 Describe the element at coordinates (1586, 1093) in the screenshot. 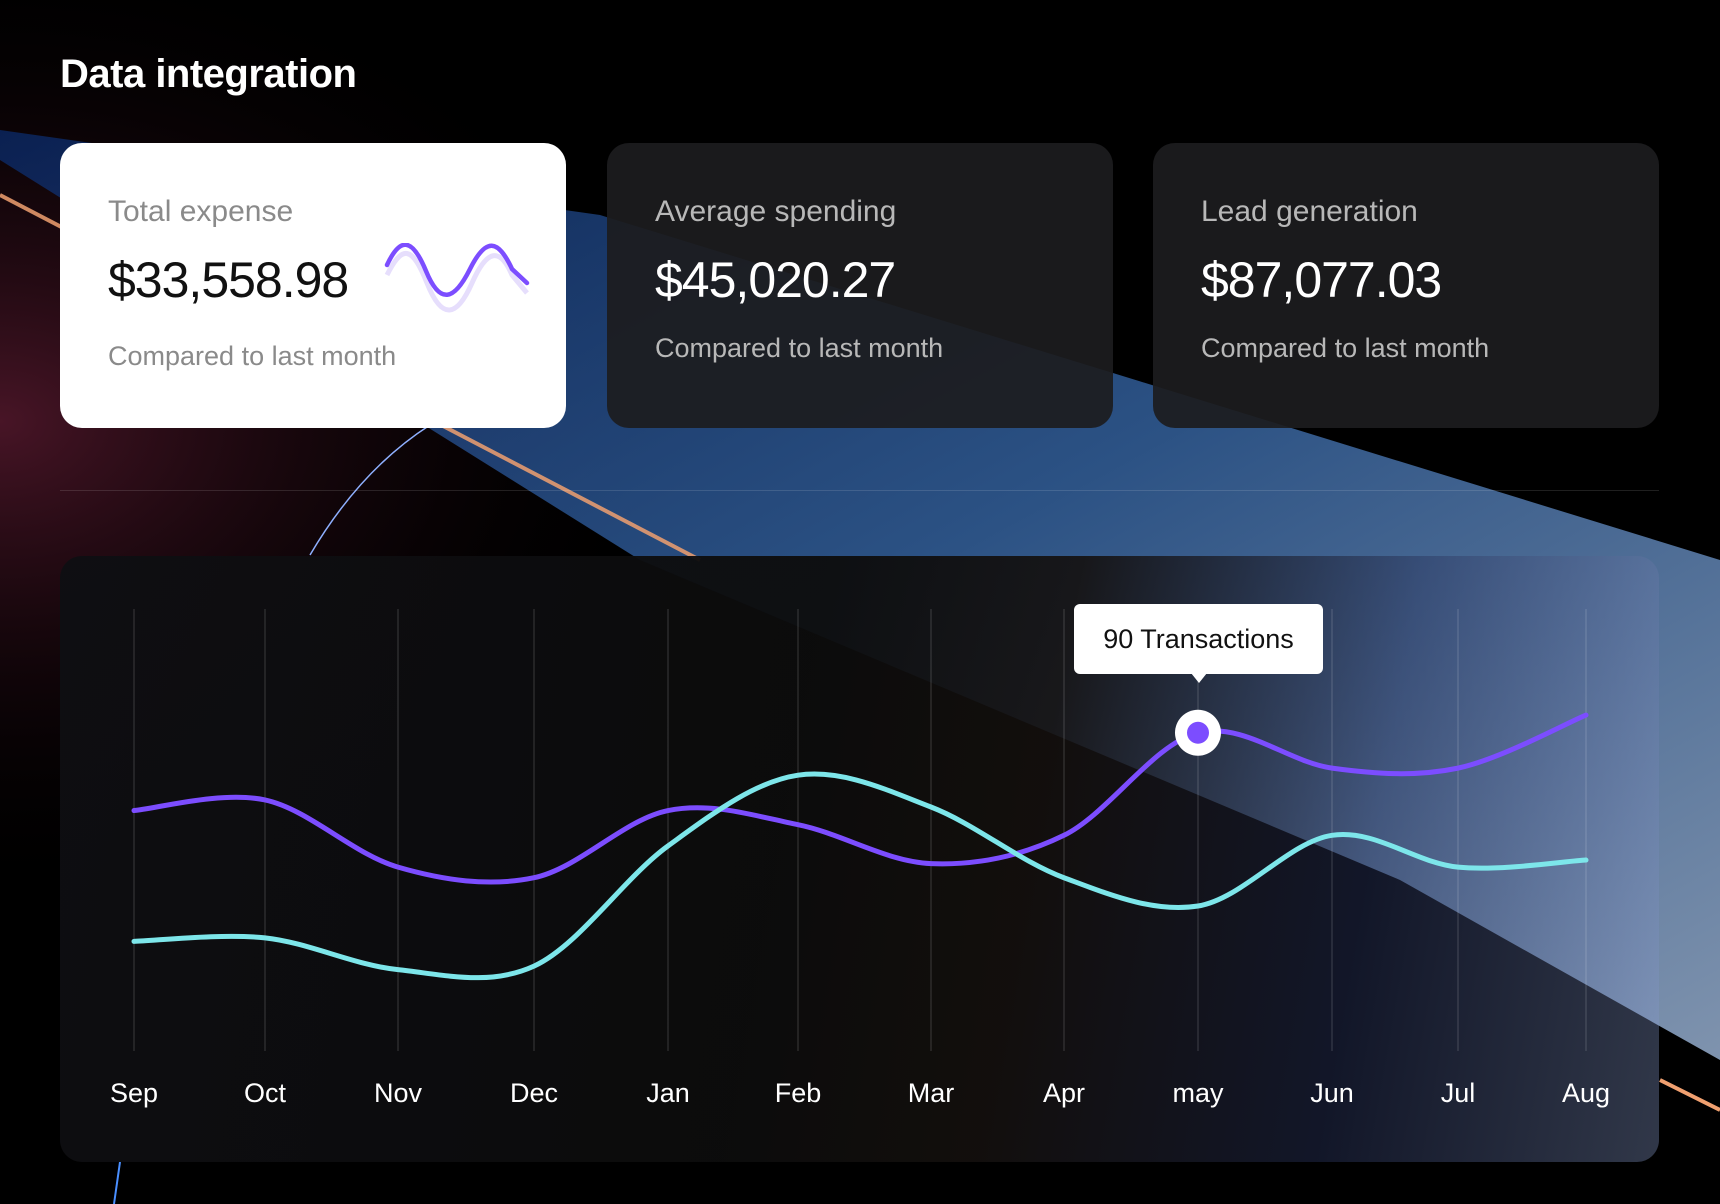

I see `x-label-Aug: Aug` at that location.